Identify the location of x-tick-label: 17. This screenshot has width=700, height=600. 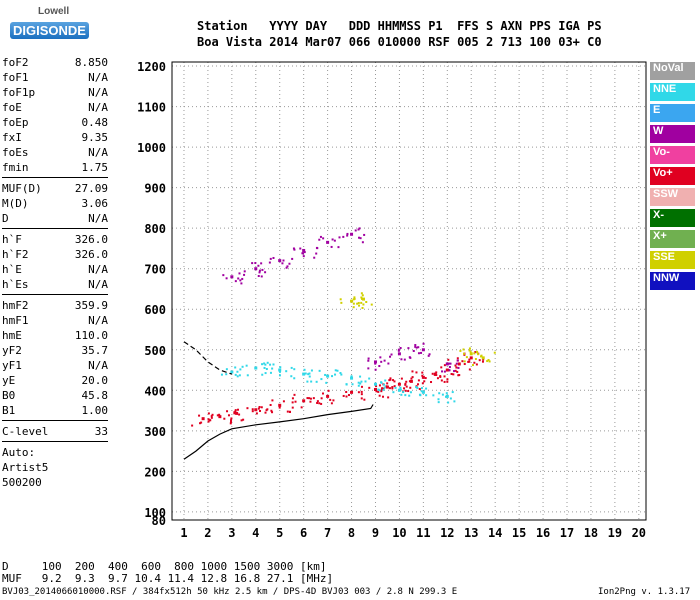
(567, 533).